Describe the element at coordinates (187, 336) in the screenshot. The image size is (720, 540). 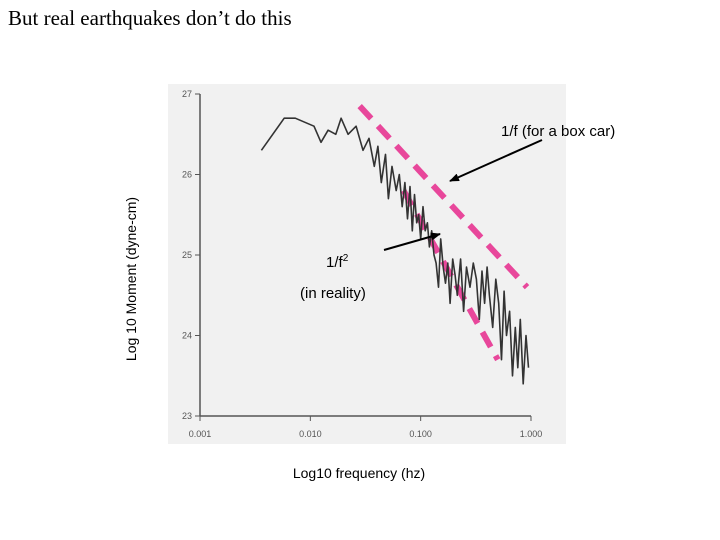
I see `y-tick-label-1: 24` at that location.